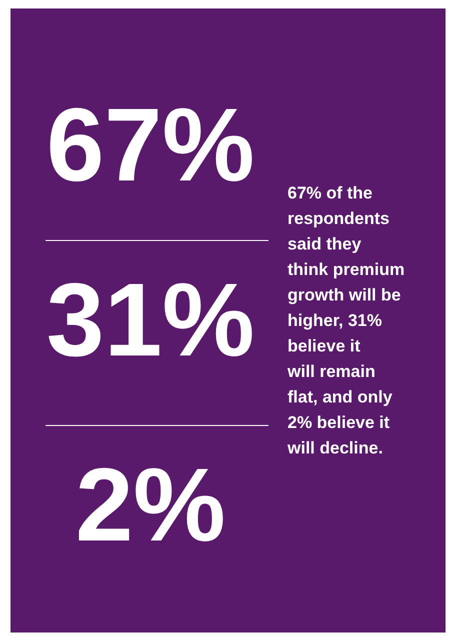 Image resolution: width=454 pixels, height=639 pixels. What do you see at coordinates (150, 506) in the screenshot?
I see `data-label: 2%` at bounding box center [150, 506].